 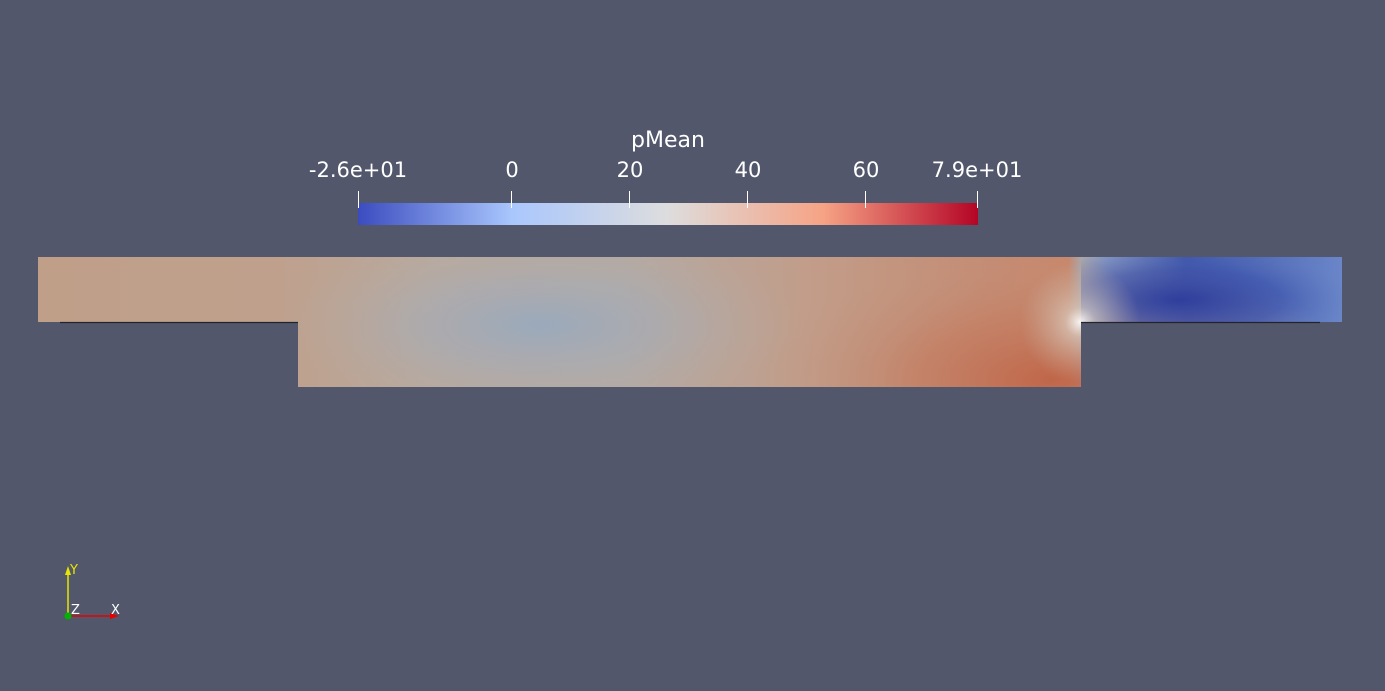 I want to click on tick-label-40: 40, so click(x=748, y=170).